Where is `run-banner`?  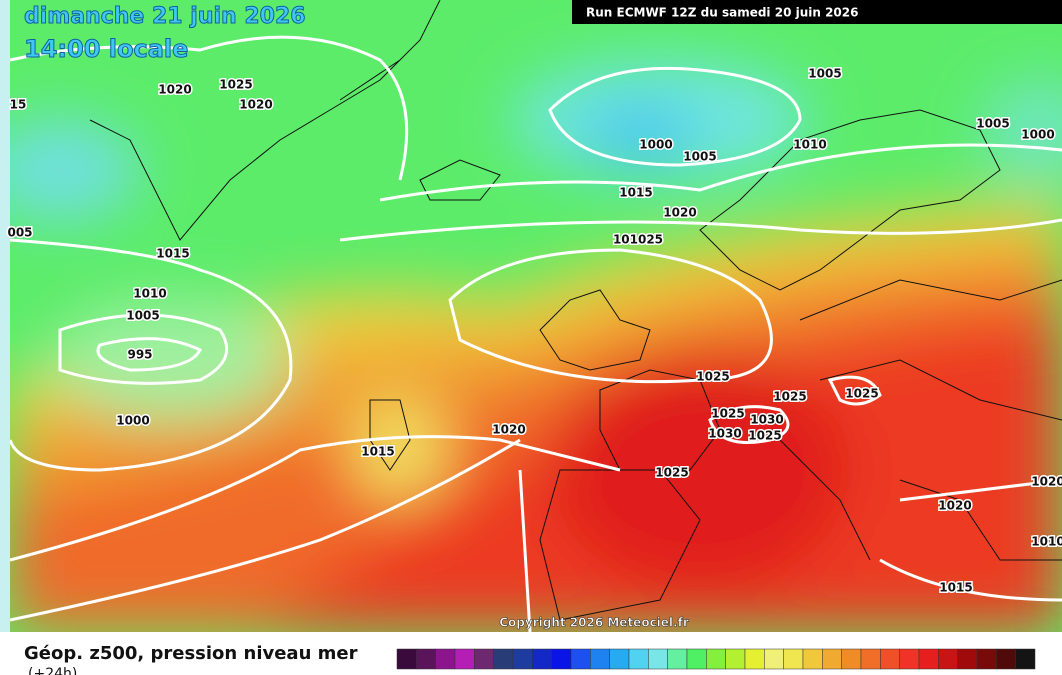 run-banner is located at coordinates (817, 12).